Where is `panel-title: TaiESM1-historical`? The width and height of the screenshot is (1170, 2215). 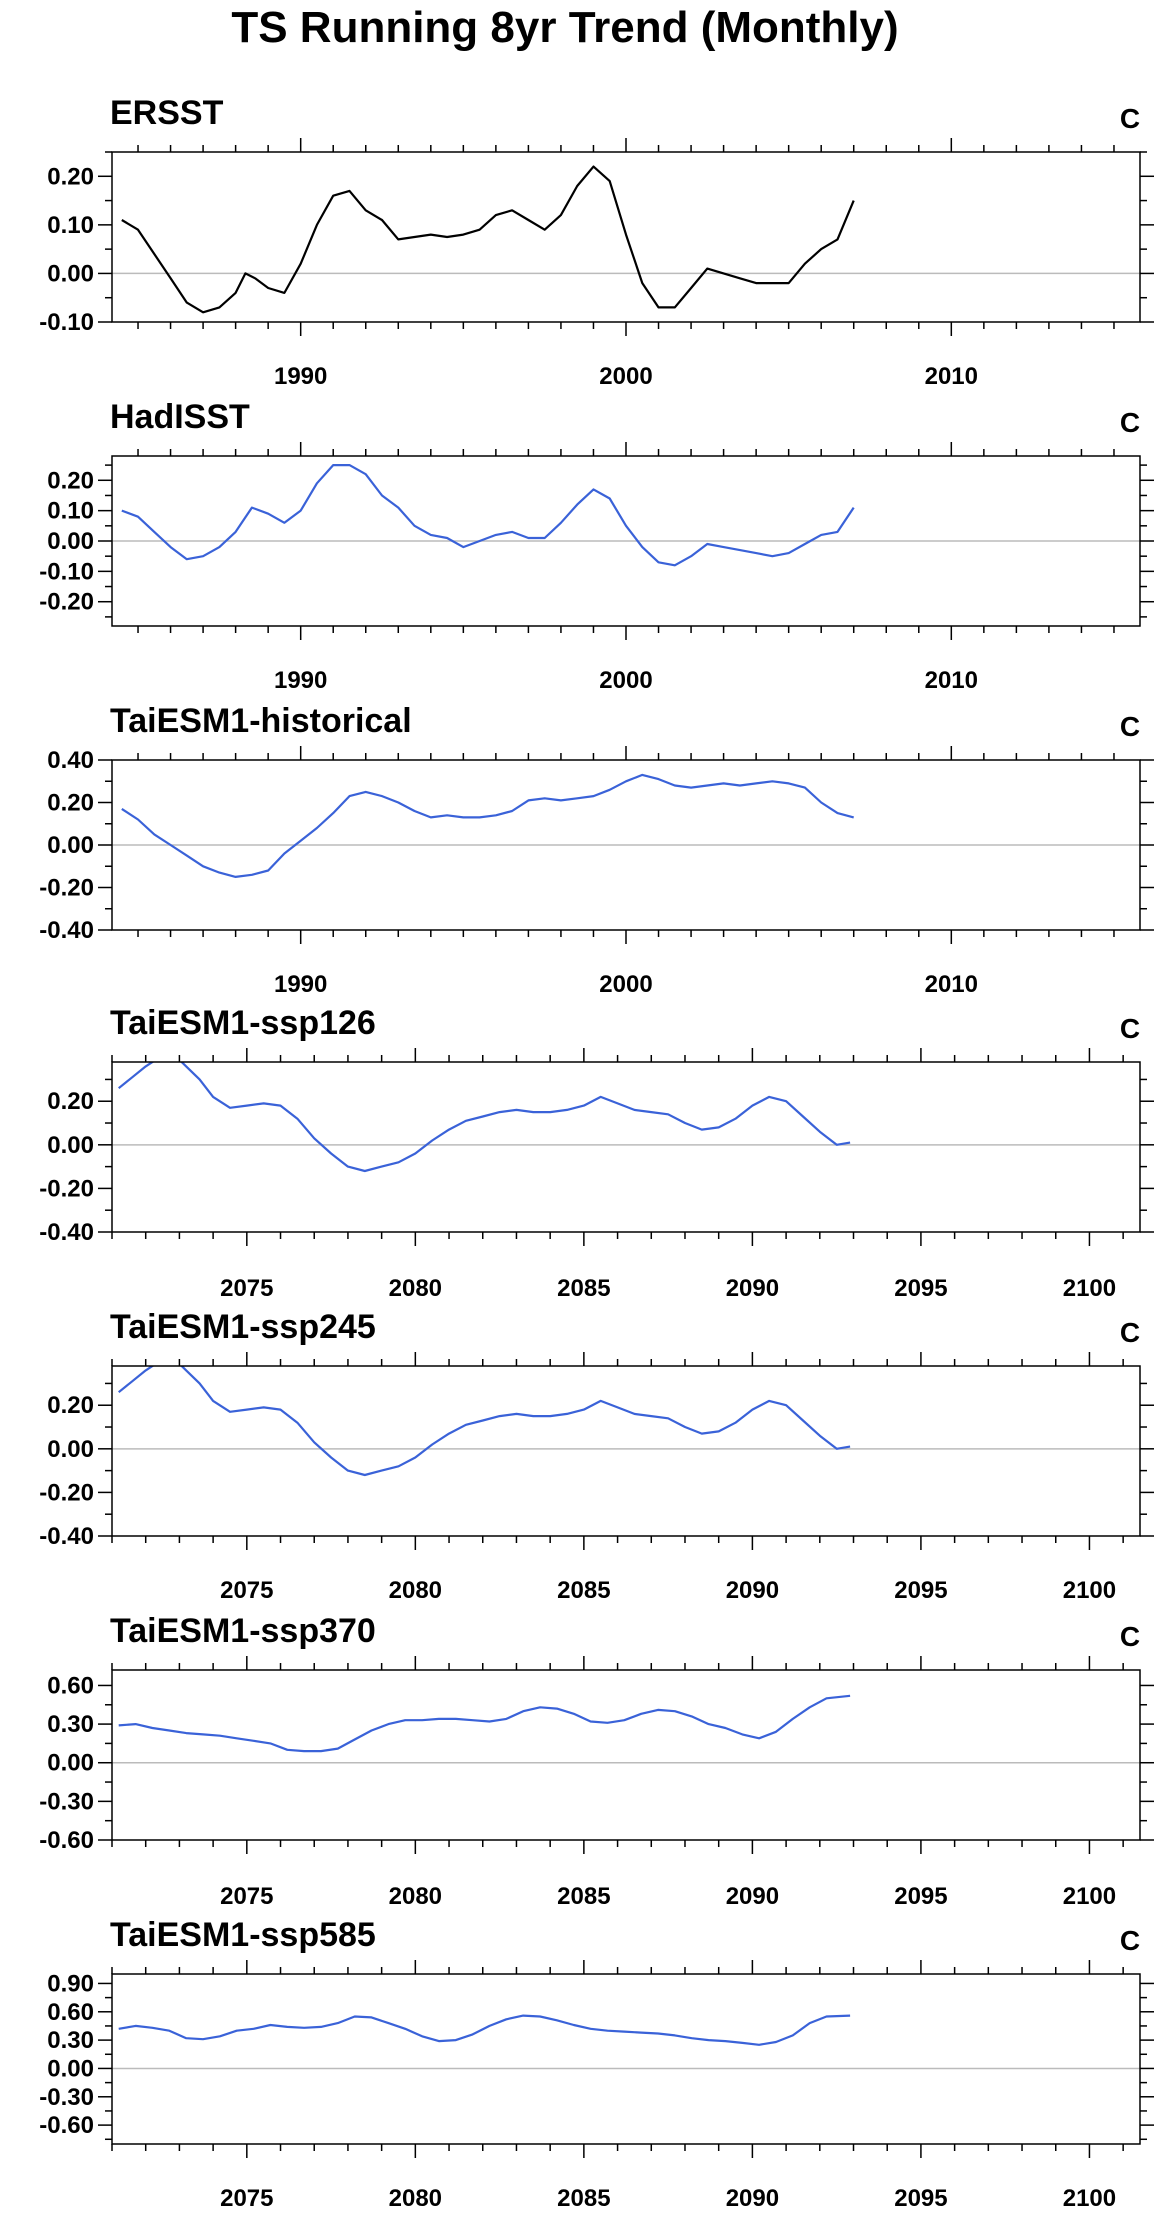 panel-title: TaiESM1-historical is located at coordinates (261, 721).